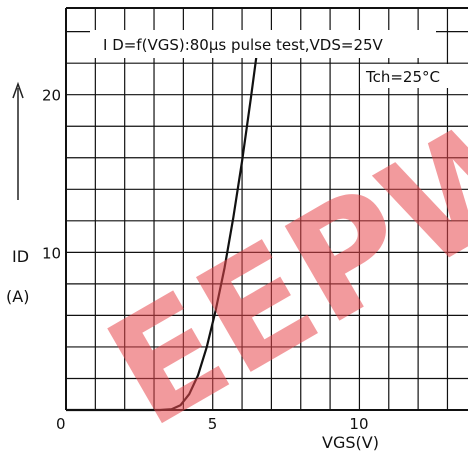 The image size is (468, 457). Describe the element at coordinates (402, 77) in the screenshot. I see `temperature-annotation: Tch=25°C` at that location.